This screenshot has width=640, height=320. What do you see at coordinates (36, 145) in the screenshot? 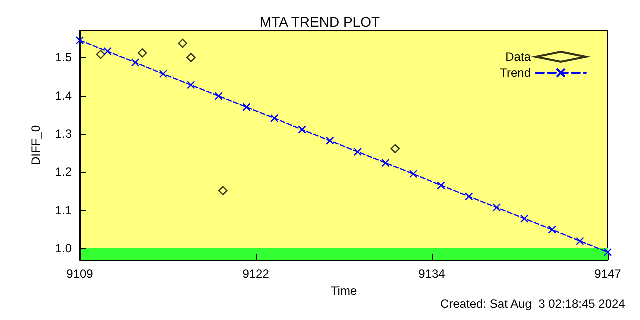
I see `y-axis-title: DIFF_0` at bounding box center [36, 145].